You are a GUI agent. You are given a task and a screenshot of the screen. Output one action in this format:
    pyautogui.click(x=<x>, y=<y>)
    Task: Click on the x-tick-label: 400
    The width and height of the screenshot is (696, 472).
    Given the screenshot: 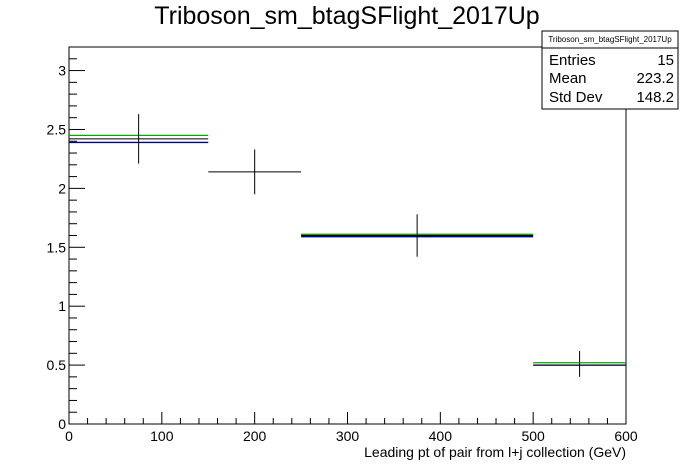 What is the action you would take?
    pyautogui.click(x=441, y=436)
    